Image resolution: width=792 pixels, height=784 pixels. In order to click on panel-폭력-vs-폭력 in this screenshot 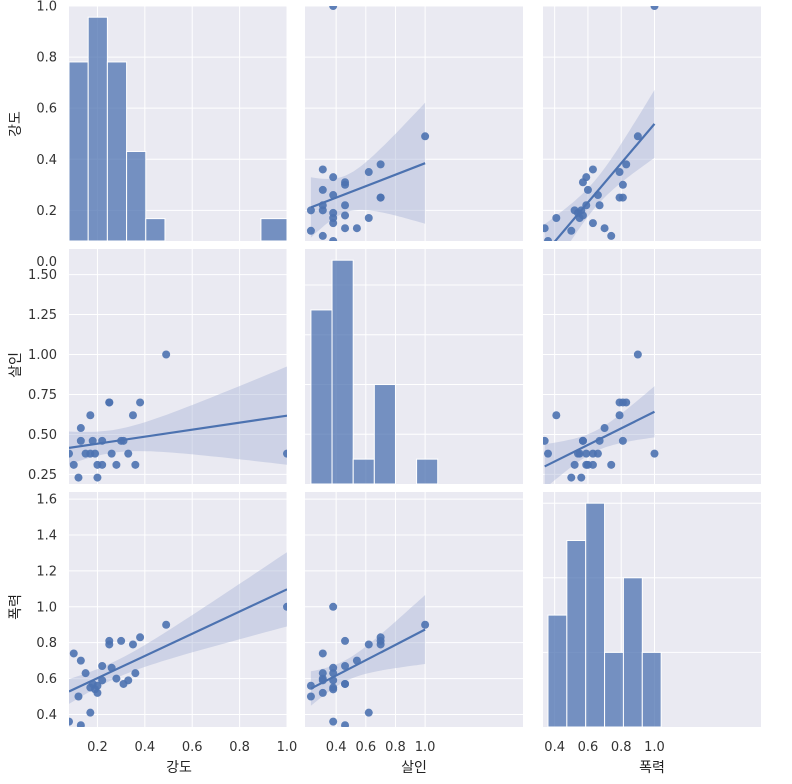, I will do `click(652, 609)`.